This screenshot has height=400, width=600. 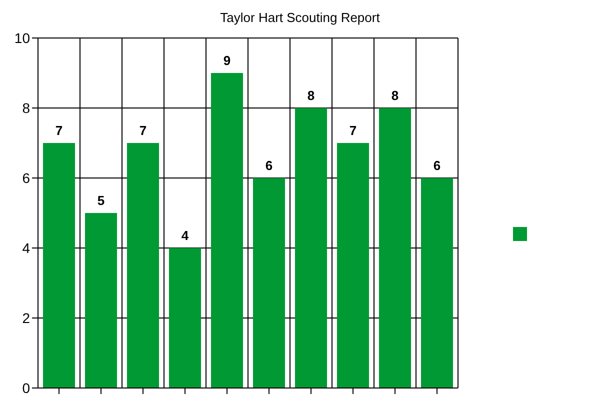 What do you see at coordinates (300, 17) in the screenshot?
I see `chart-title: Taylor Hart Scouting Report` at bounding box center [300, 17].